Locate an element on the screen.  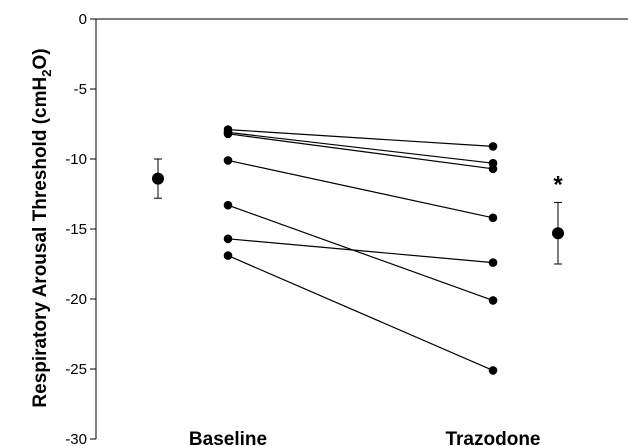
y-tick-label: -10 is located at coordinates (76, 159).